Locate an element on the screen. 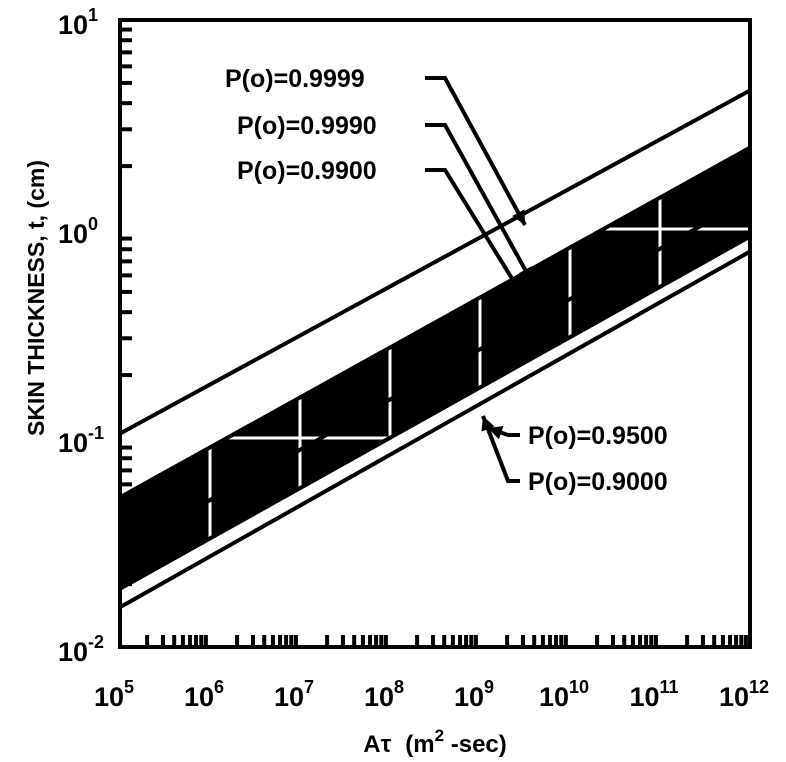  series-label: P(o)=0.9990 is located at coordinates (307, 126).